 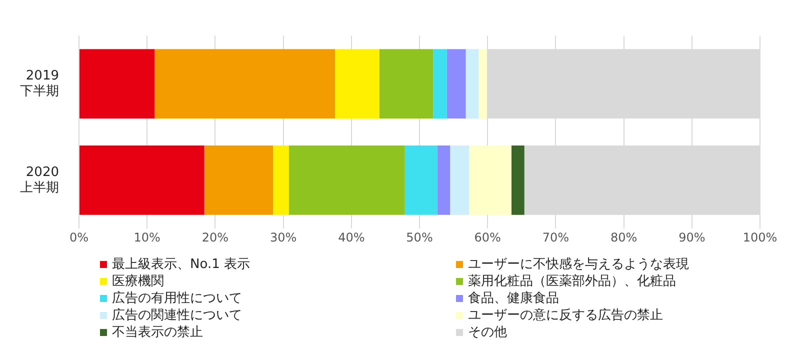 What do you see at coordinates (513, 298) in the screenshot?
I see `legend-label: 食品、健康食品` at bounding box center [513, 298].